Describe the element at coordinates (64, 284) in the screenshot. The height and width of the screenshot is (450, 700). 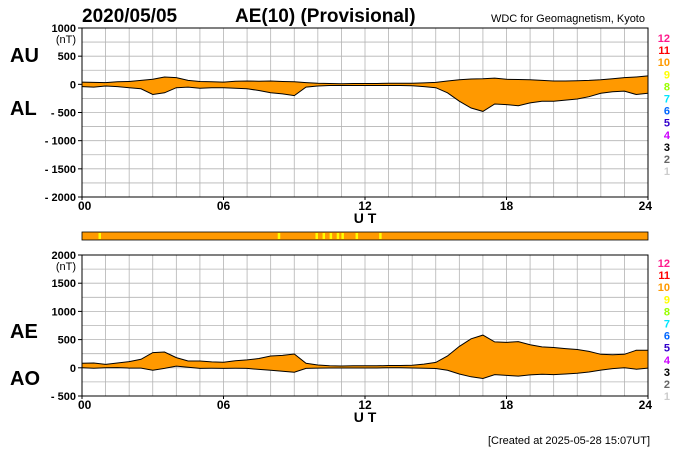
I see `y-tick-label: 1500` at that location.